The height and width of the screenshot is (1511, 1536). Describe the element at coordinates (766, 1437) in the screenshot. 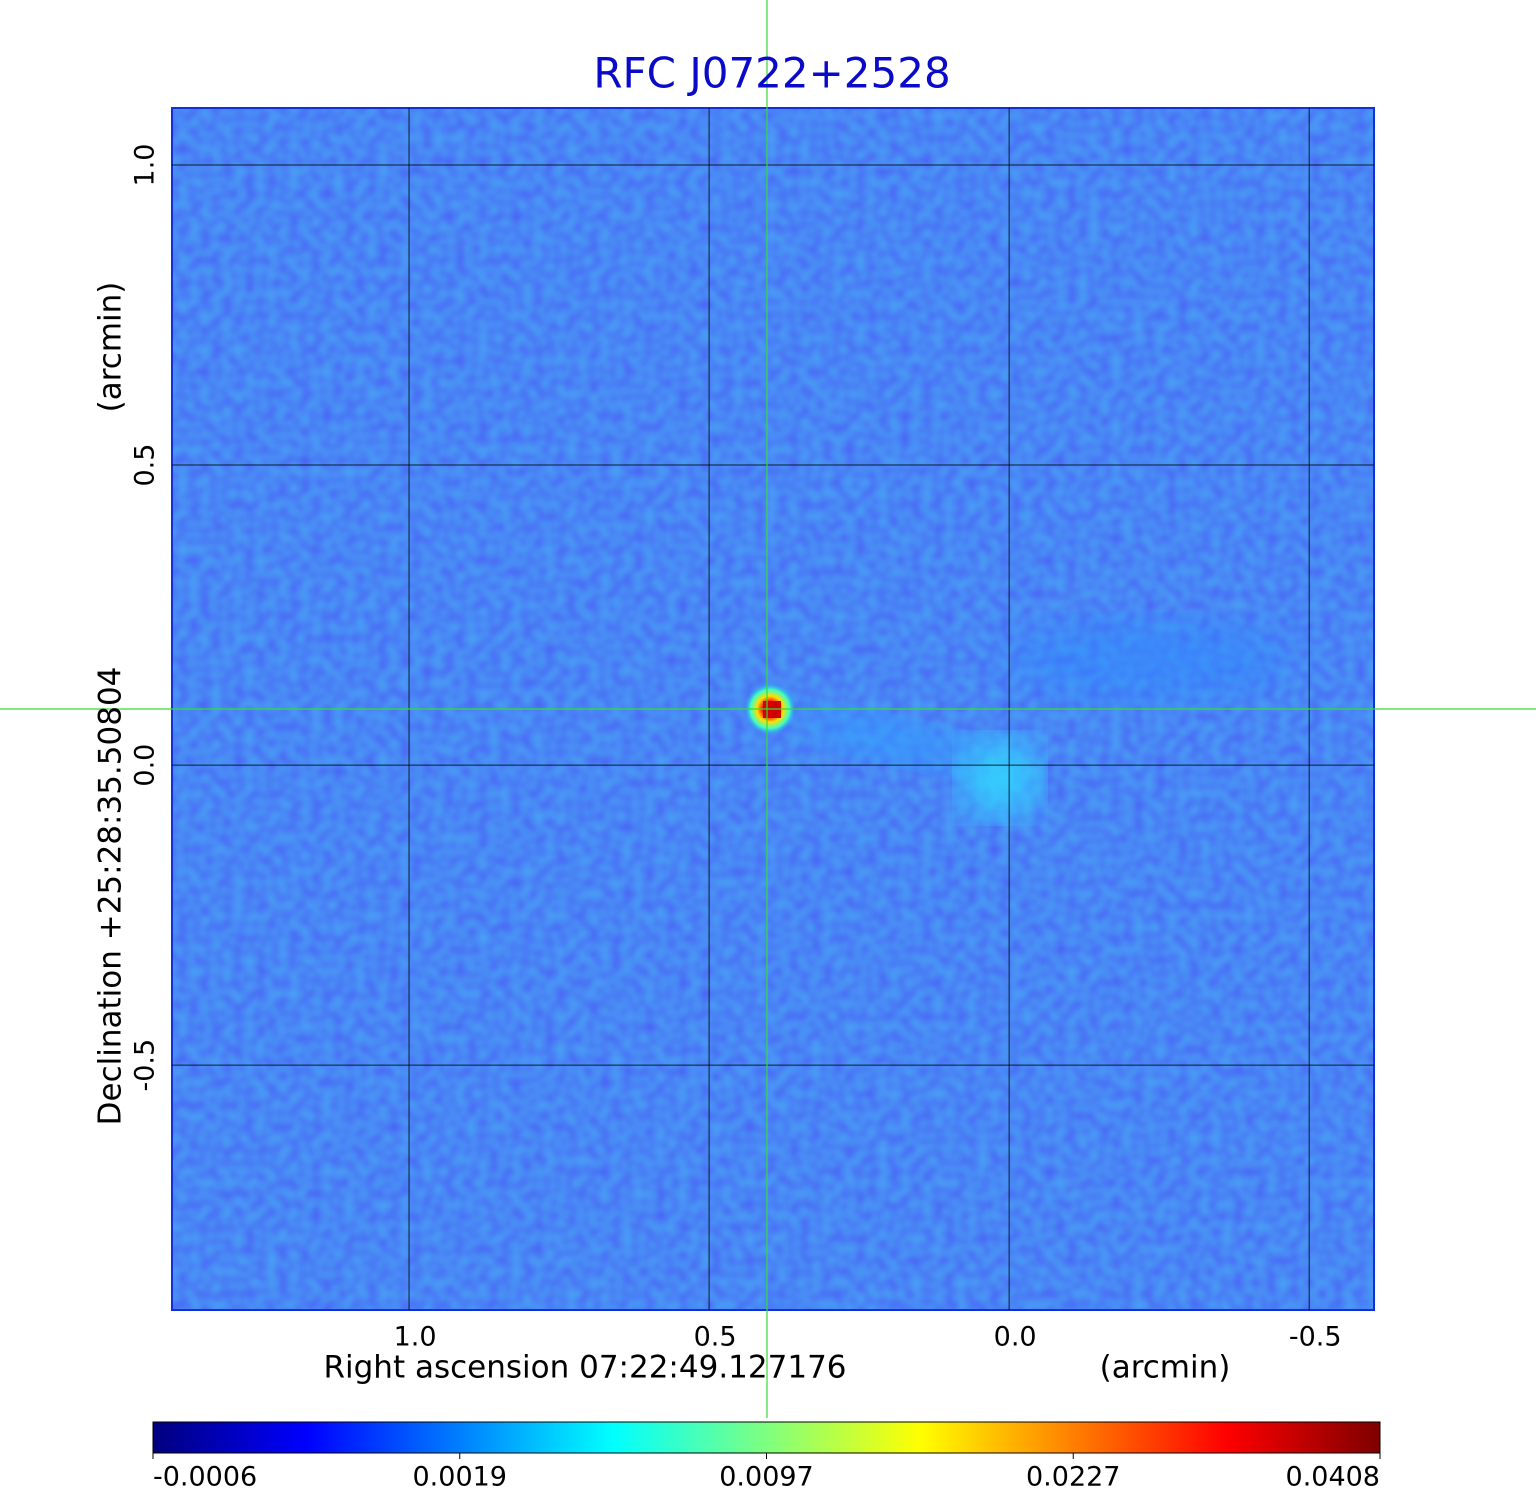

I see `colorbar` at that location.